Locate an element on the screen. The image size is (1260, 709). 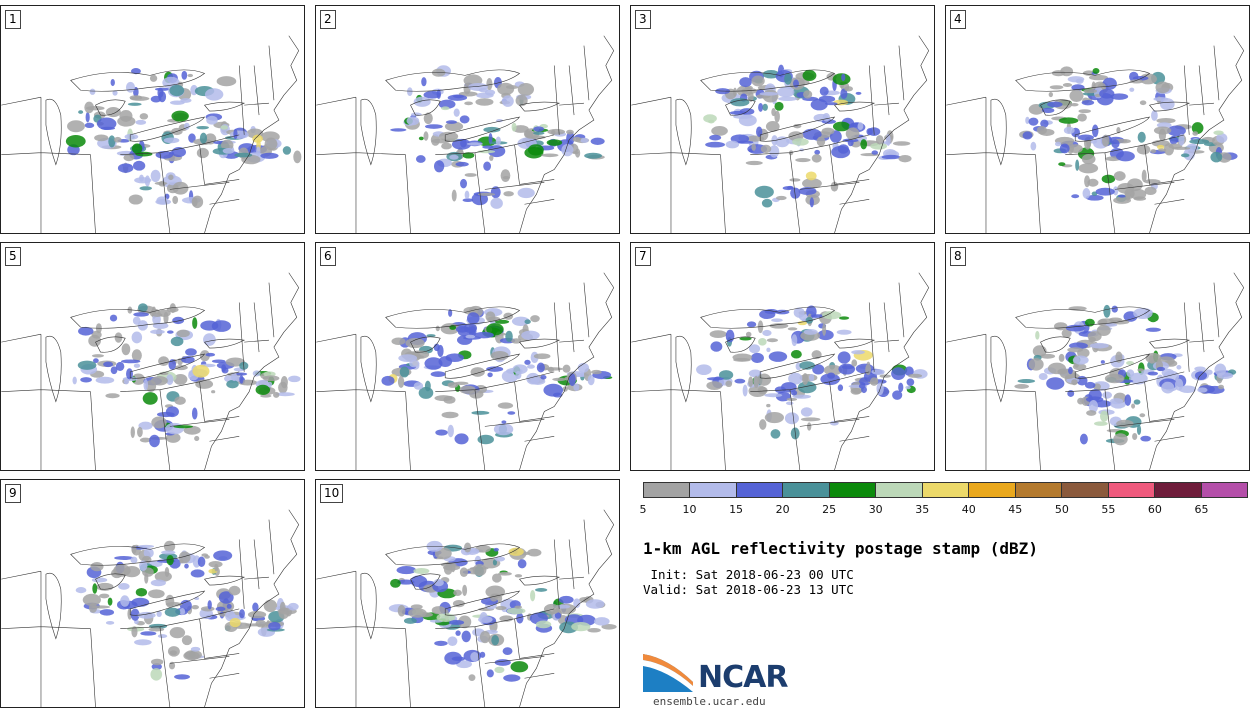
panel-number-label: 5 is located at coordinates (13, 256).